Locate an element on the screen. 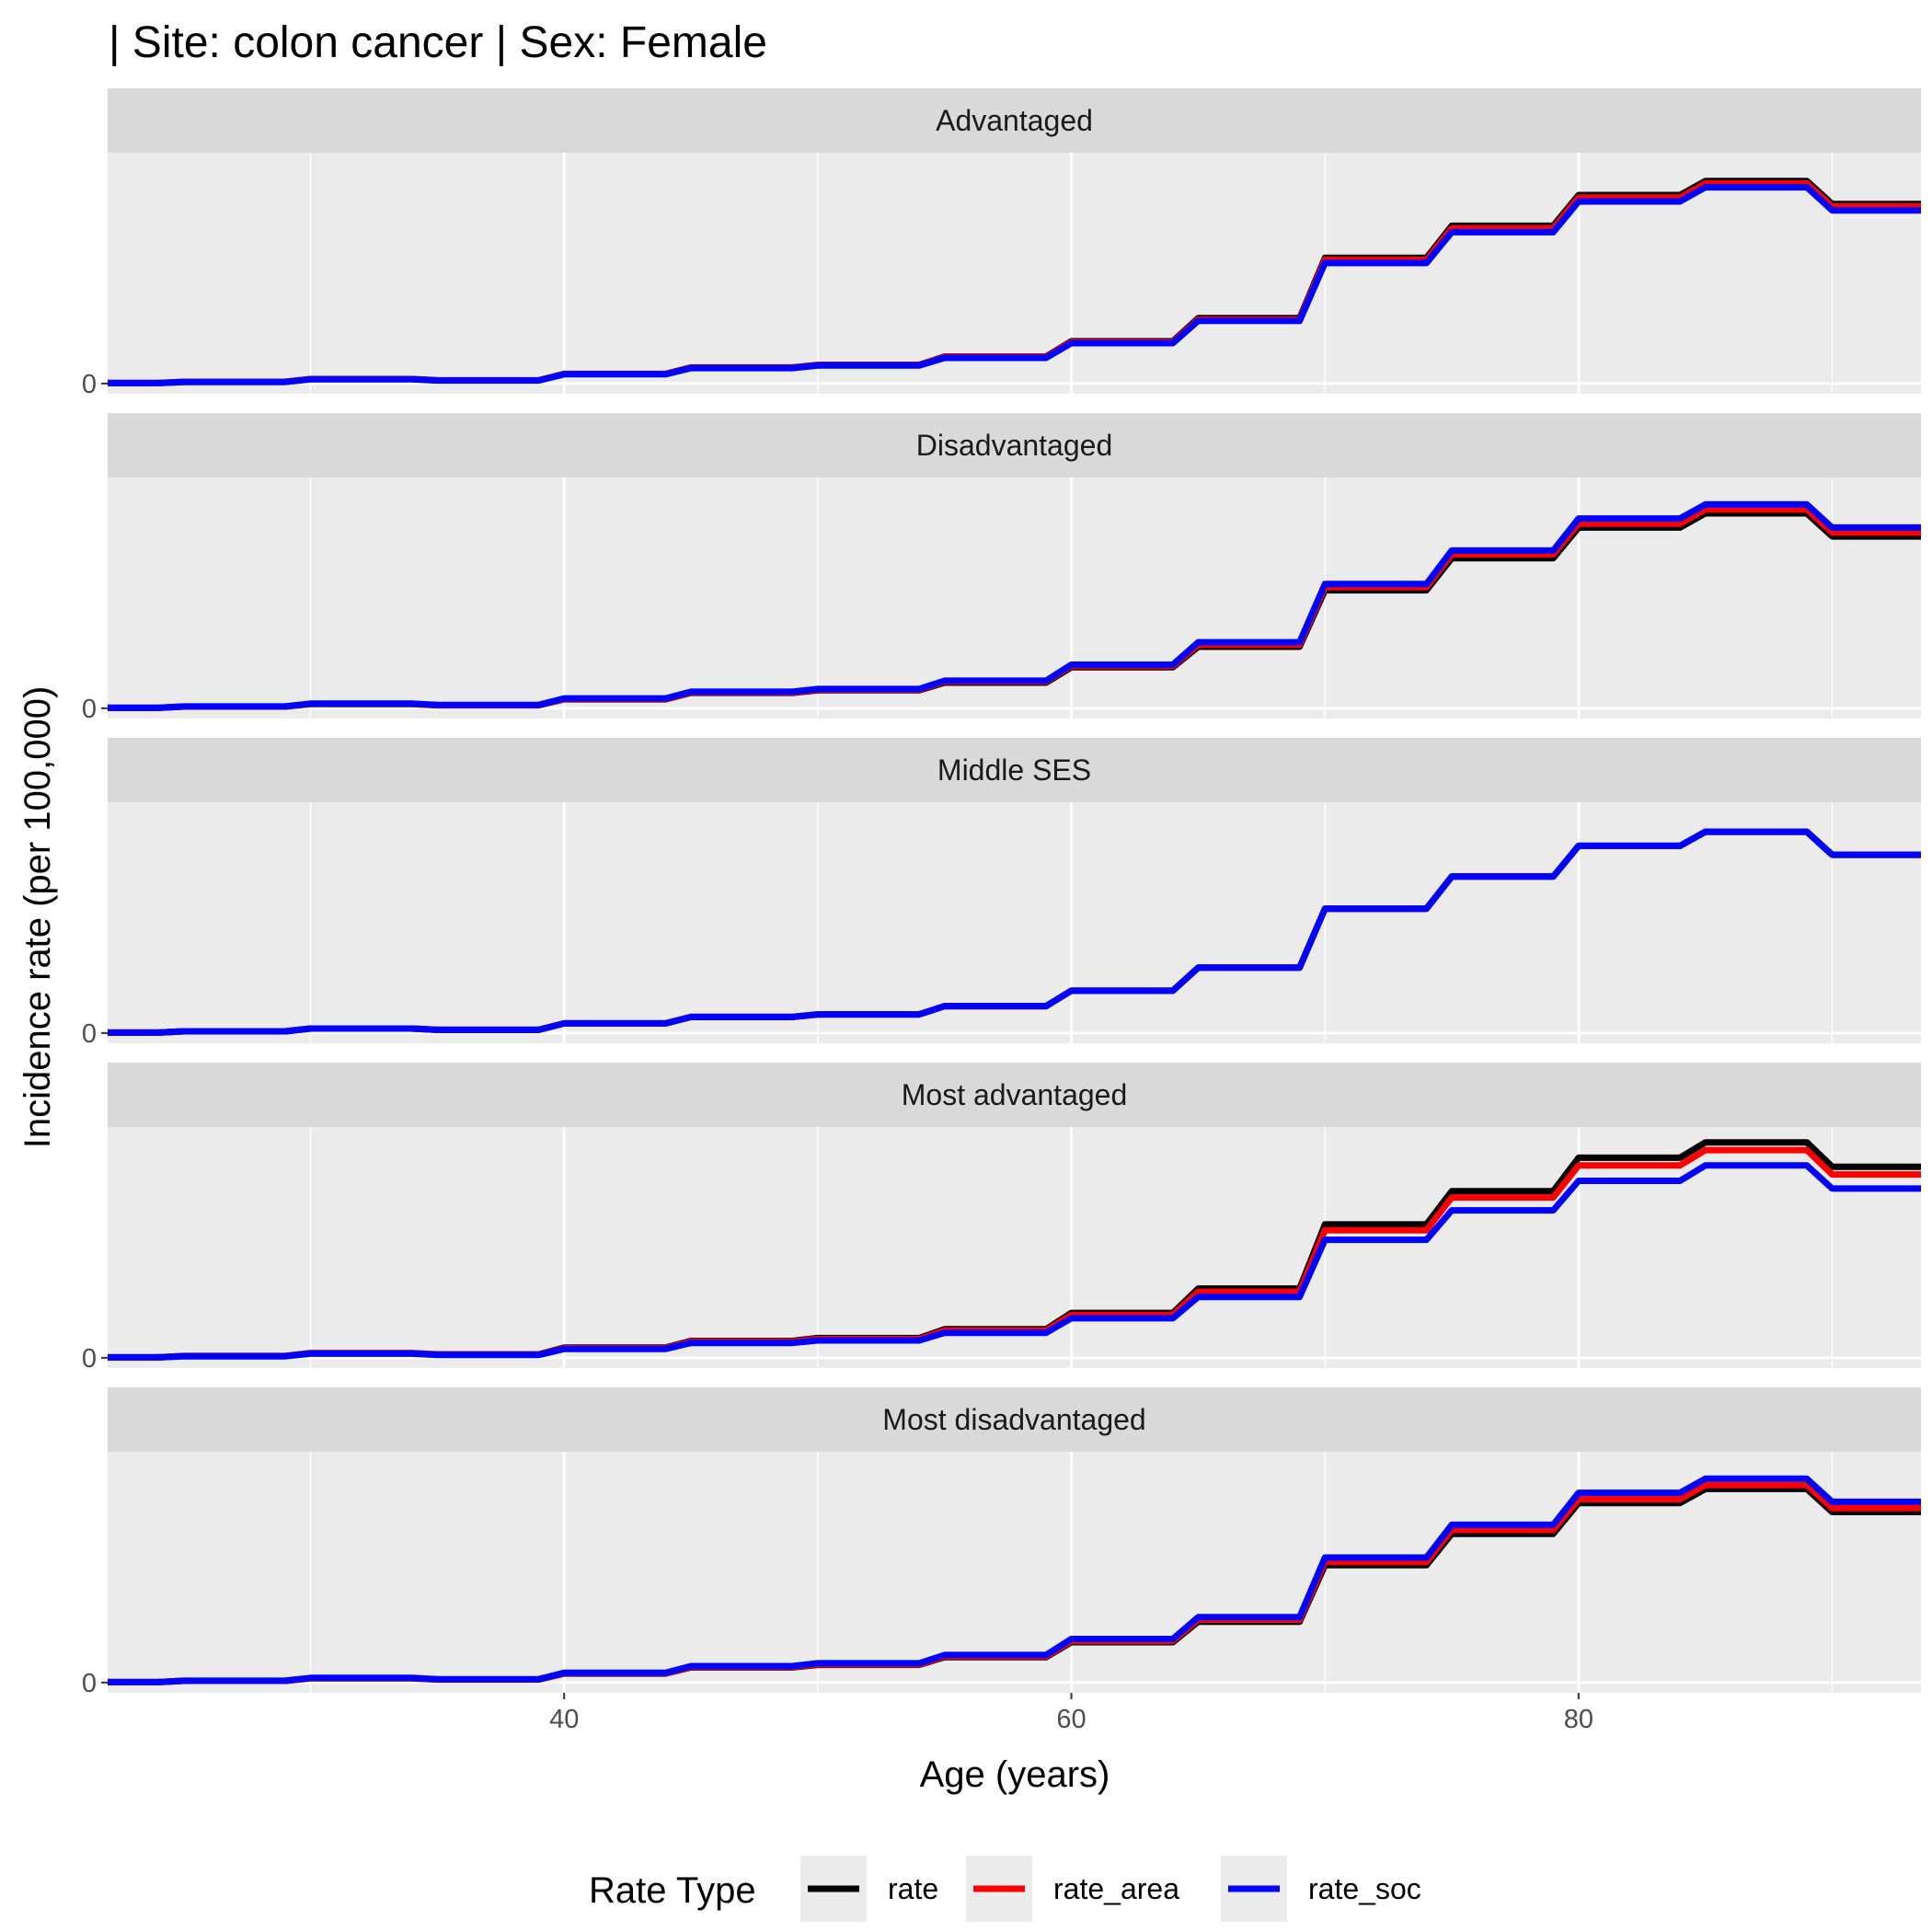 The width and height of the screenshot is (1932, 1932). x-axis-title: Age (years) is located at coordinates (1015, 1774).